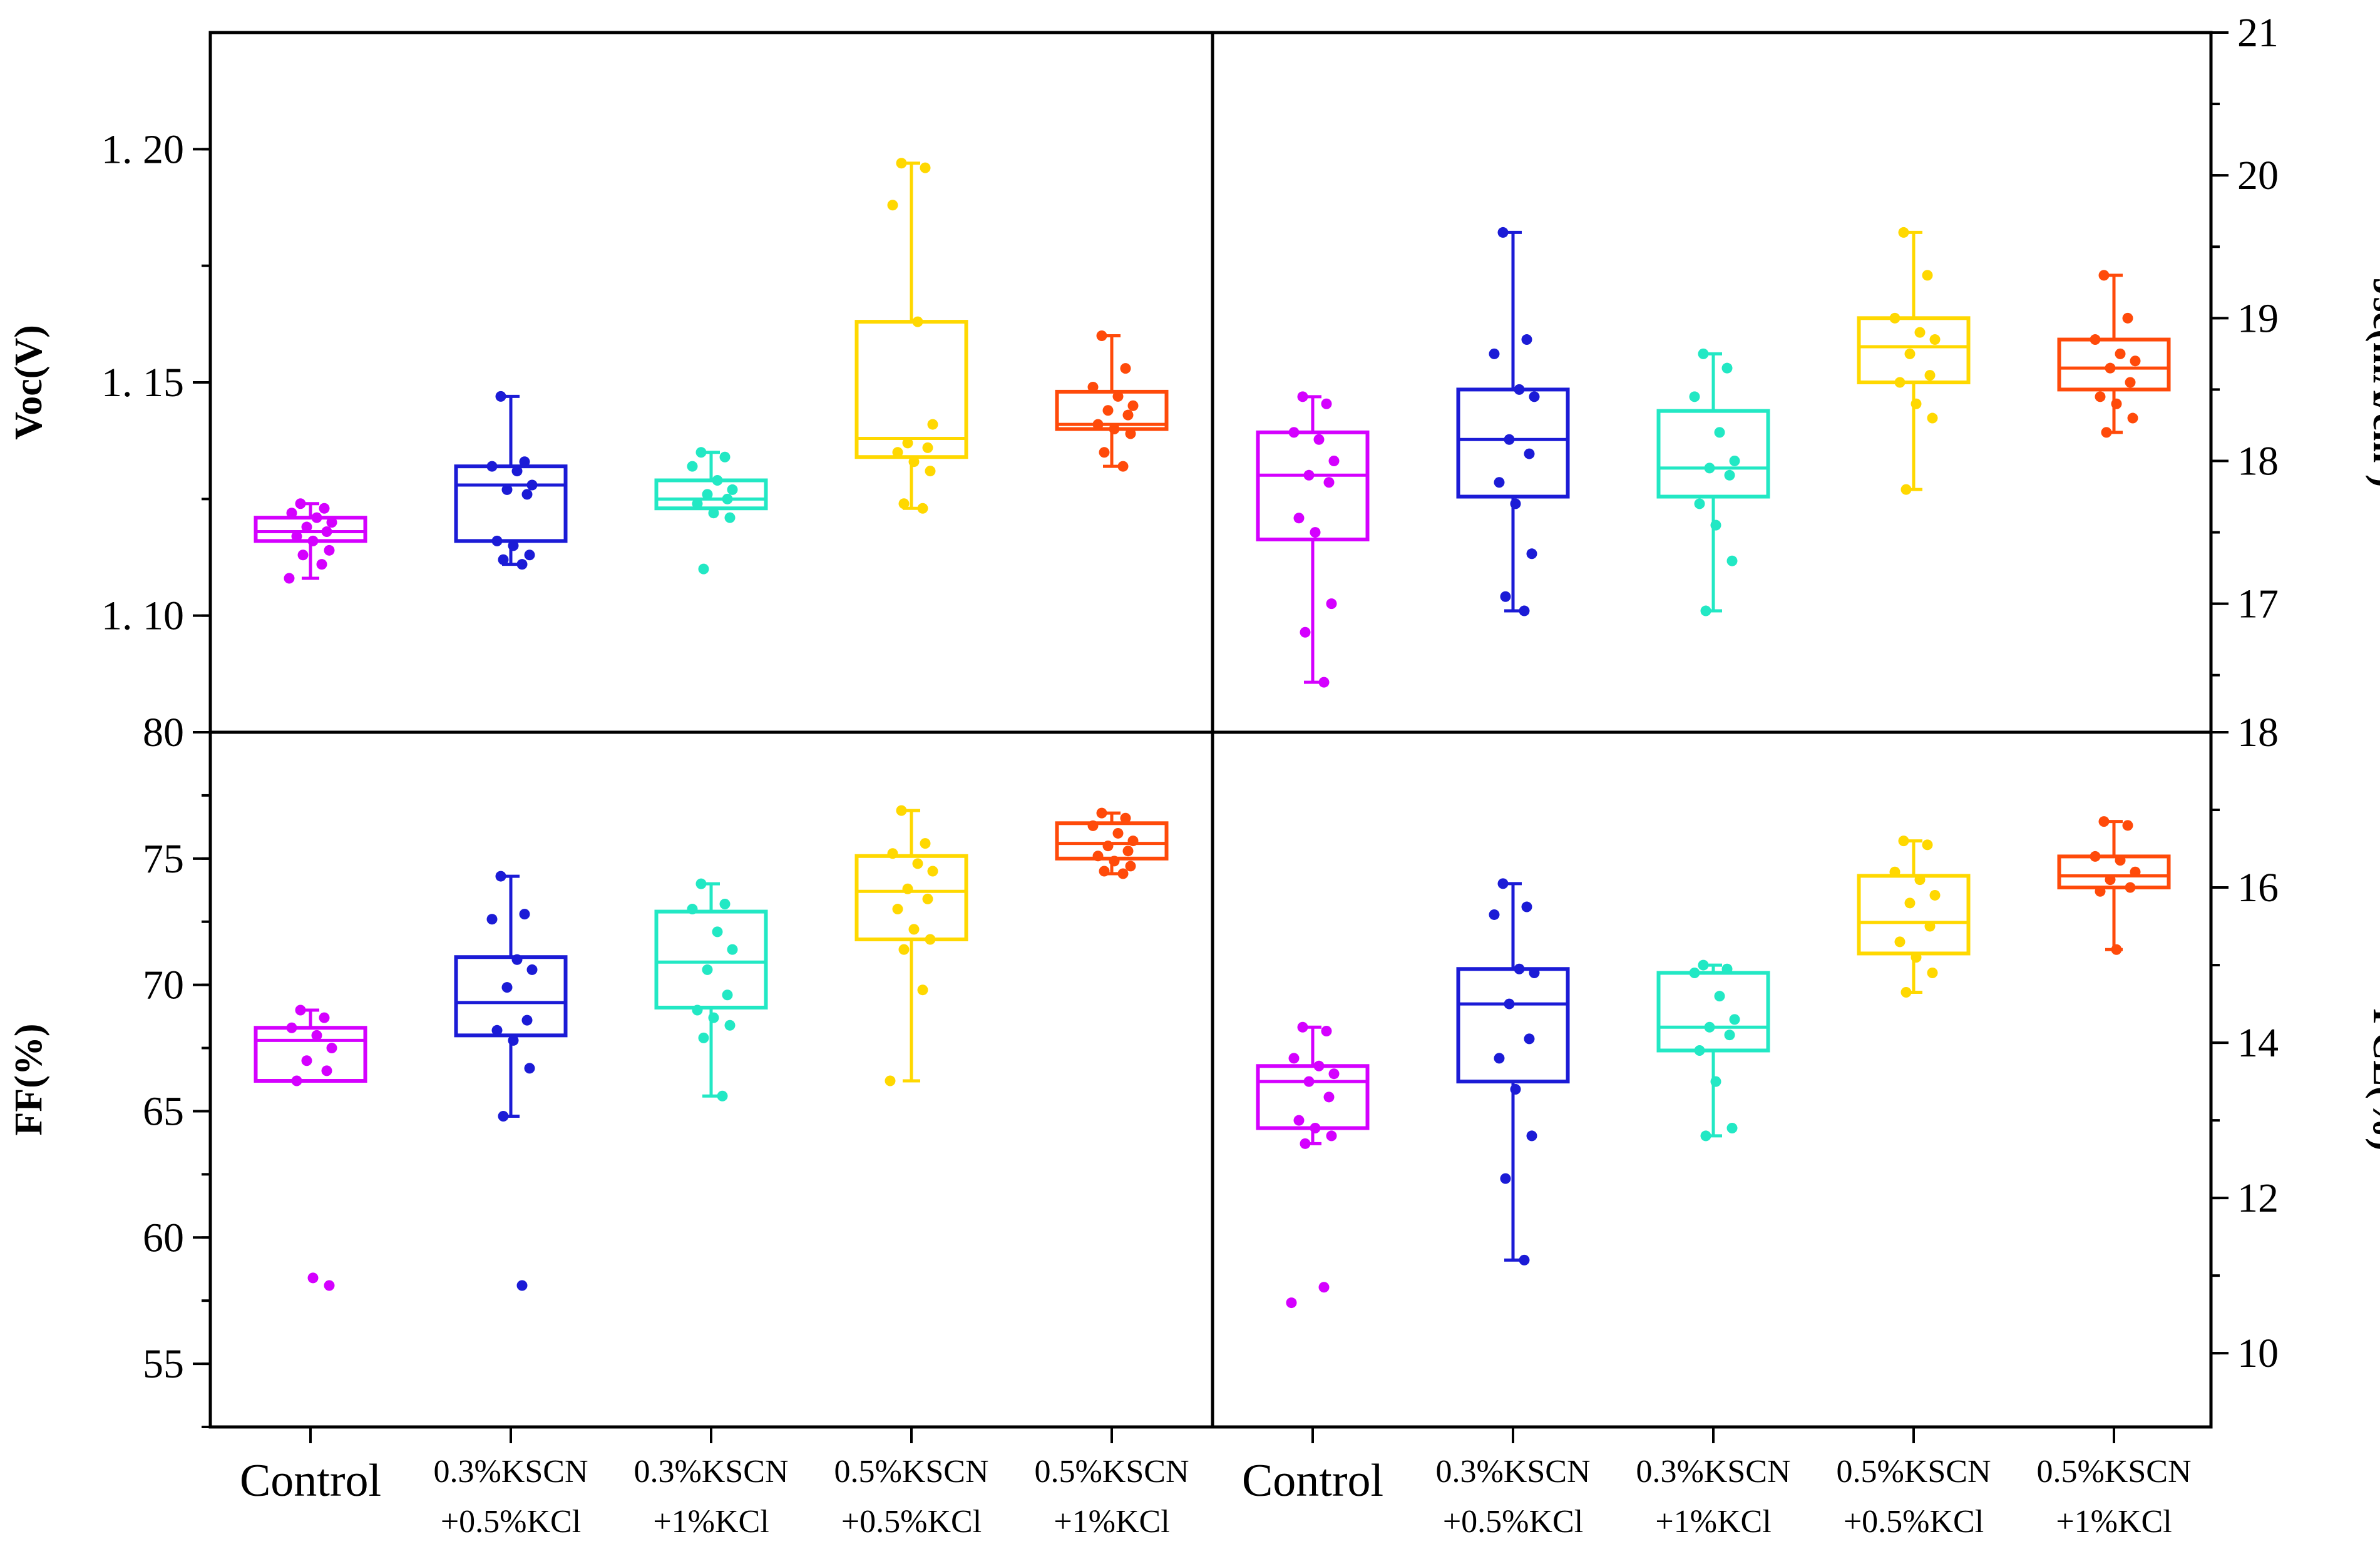 This screenshot has height=1559, width=2380. I want to click on x-tick-label-line: +0.5%KCl, so click(1513, 1522).